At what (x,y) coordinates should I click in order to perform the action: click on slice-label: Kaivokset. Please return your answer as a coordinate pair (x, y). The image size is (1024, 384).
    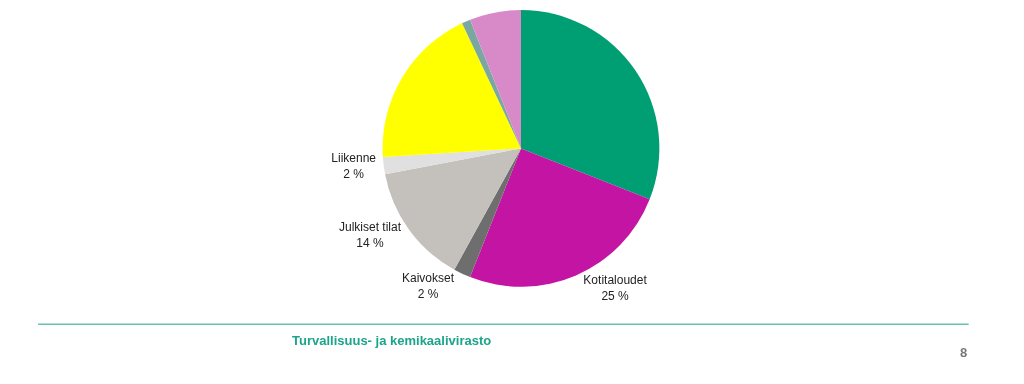
    Looking at the image, I should click on (428, 277).